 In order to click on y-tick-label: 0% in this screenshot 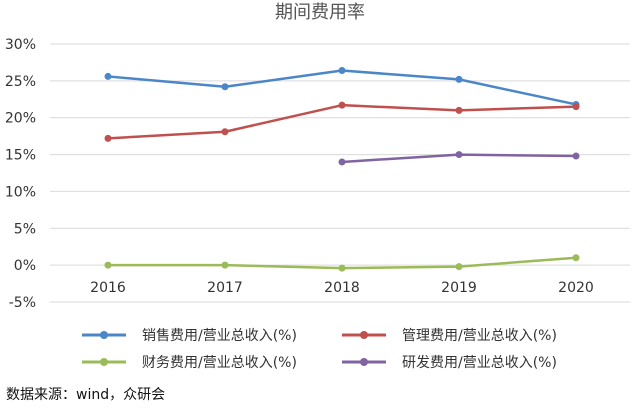, I will do `click(25, 266)`.